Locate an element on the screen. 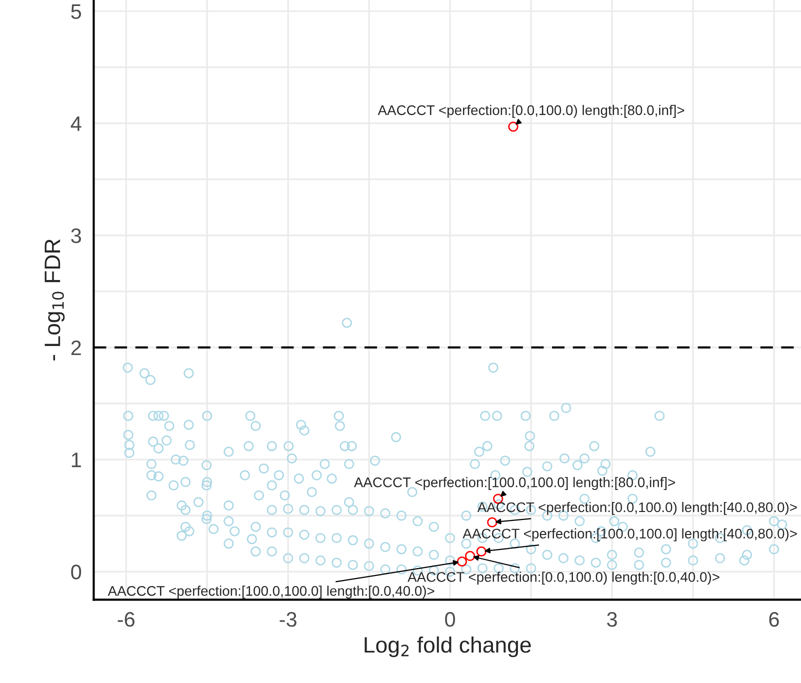 The width and height of the screenshot is (801, 683). annotation: AACCCT <perfection:[100.0,100.0] length:[40.0,80.0)> is located at coordinates (629, 535).